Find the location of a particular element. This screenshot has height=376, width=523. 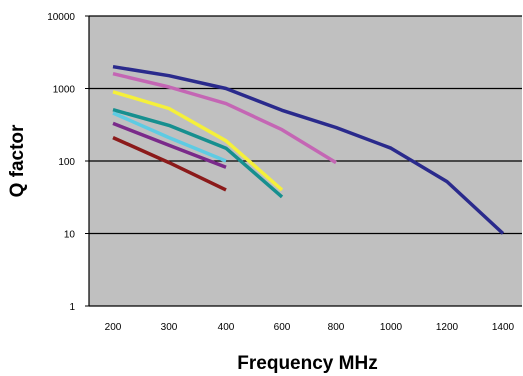

x-tick-label: 300 is located at coordinates (169, 327).